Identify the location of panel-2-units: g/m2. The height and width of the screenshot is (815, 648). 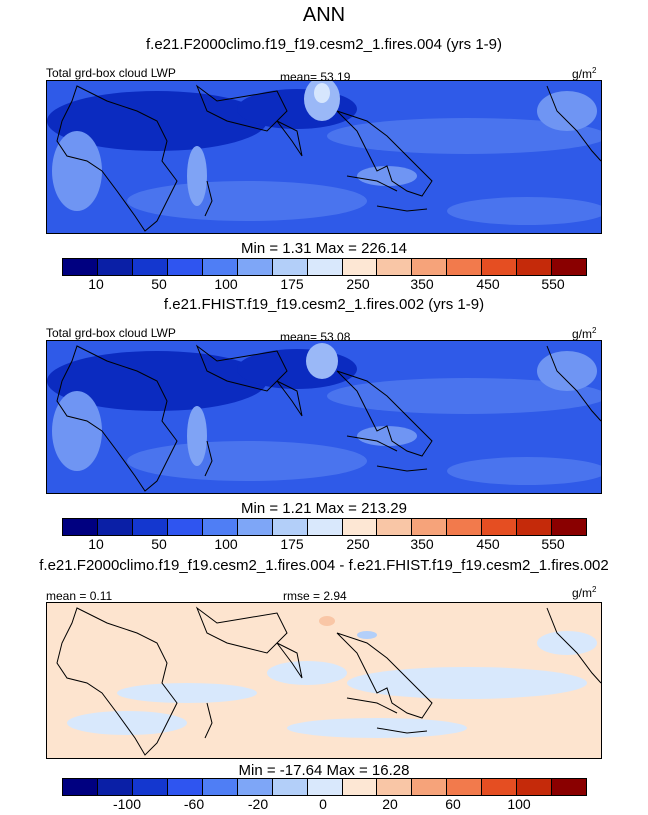
(584, 333).